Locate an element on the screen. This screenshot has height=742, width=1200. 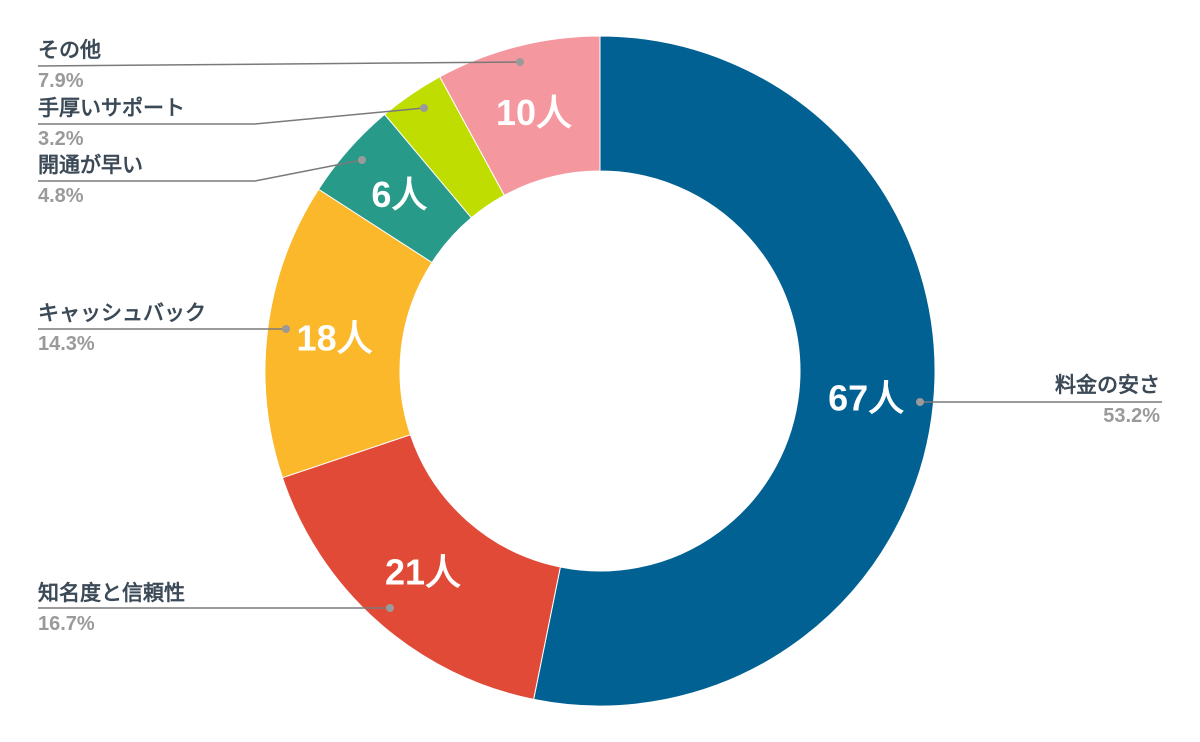
percent-label-2: 14.3% is located at coordinates (66, 344).